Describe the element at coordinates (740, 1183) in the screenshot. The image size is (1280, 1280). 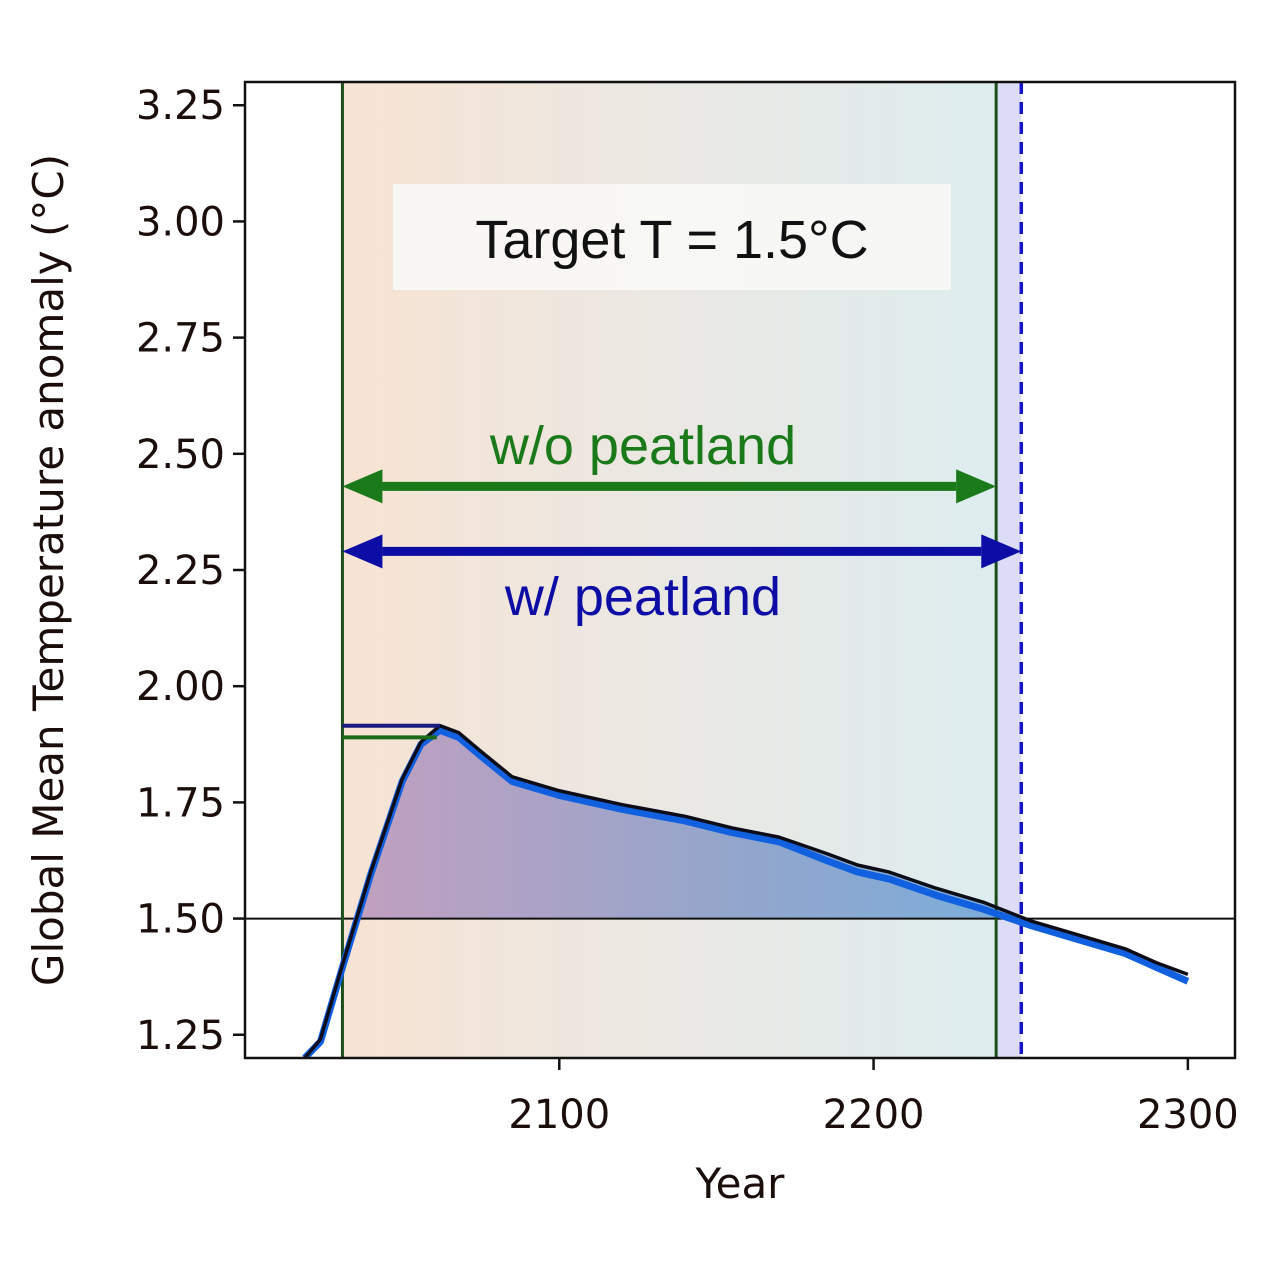
I see `x-axis-label: Year` at that location.